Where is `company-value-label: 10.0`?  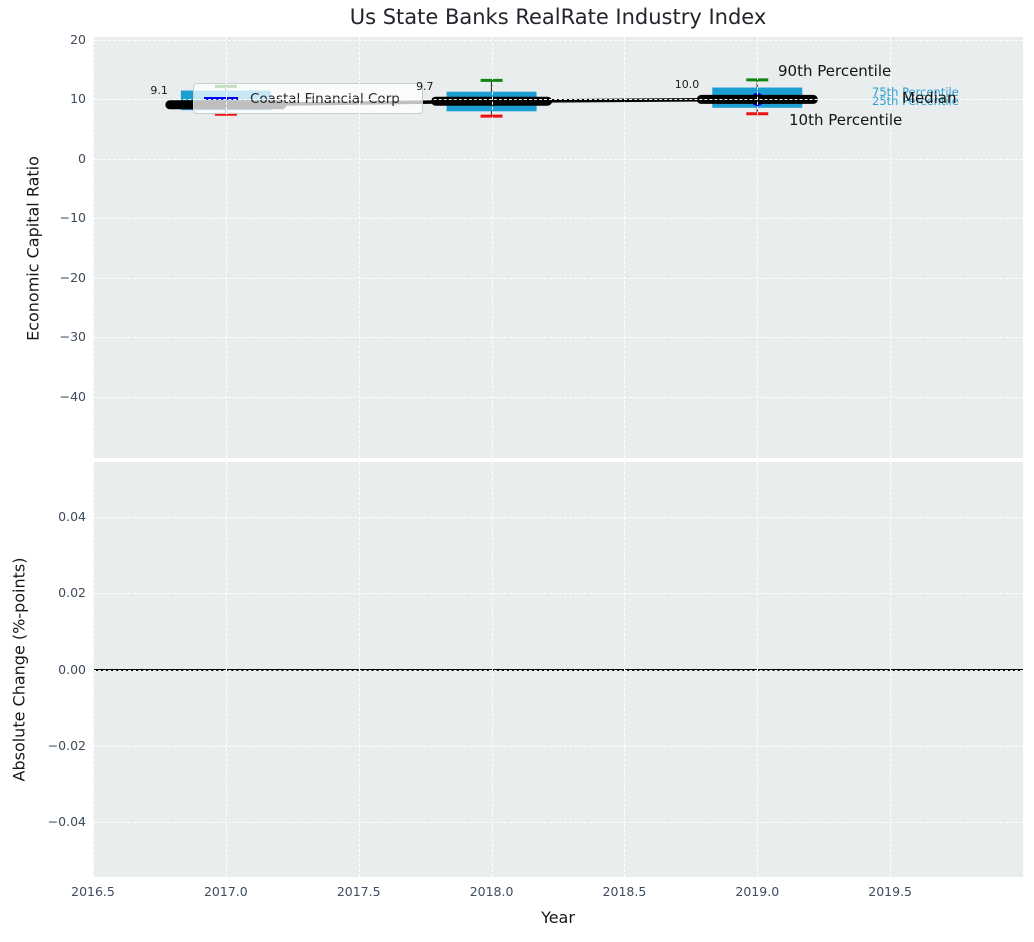
company-value-label: 10.0 is located at coordinates (687, 85).